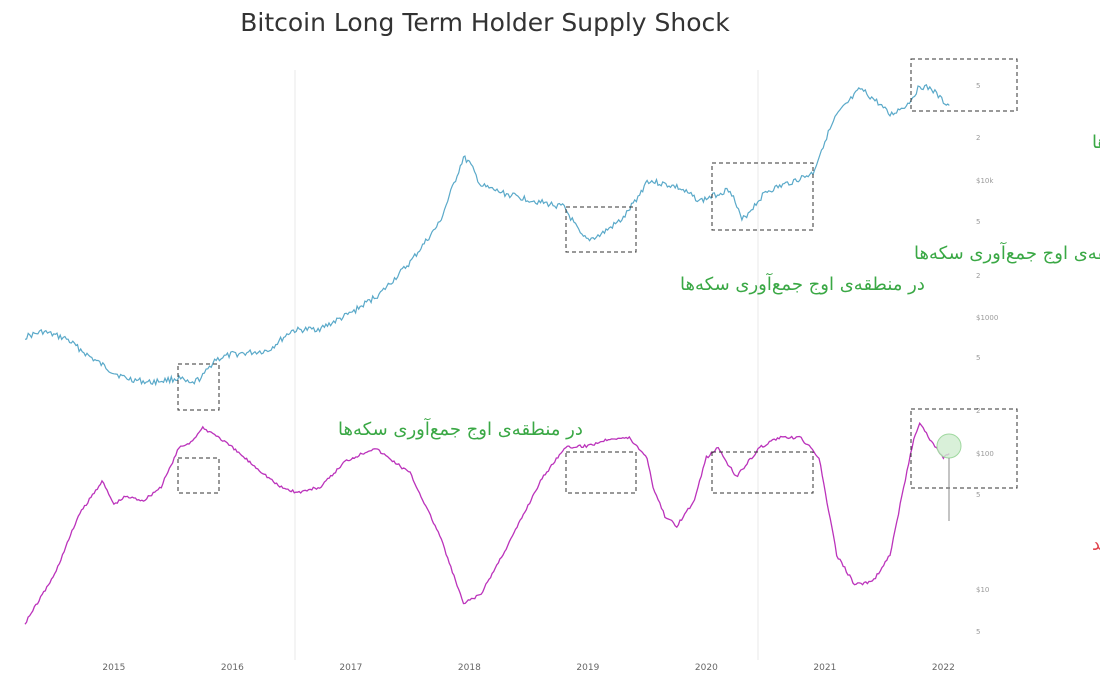  What do you see at coordinates (1096, 544) in the screenshot?
I see `annotation-stopped-selling: دست از فروش کشیده‌اند` at bounding box center [1096, 544].